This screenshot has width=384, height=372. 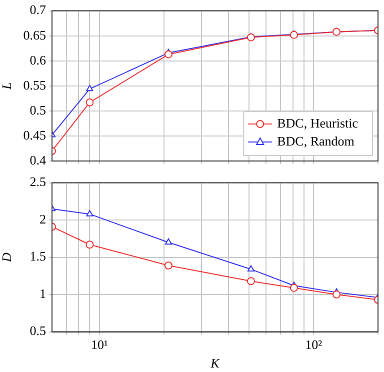 What do you see at coordinates (7, 257) in the screenshot?
I see `y-axis-title: D` at bounding box center [7, 257].